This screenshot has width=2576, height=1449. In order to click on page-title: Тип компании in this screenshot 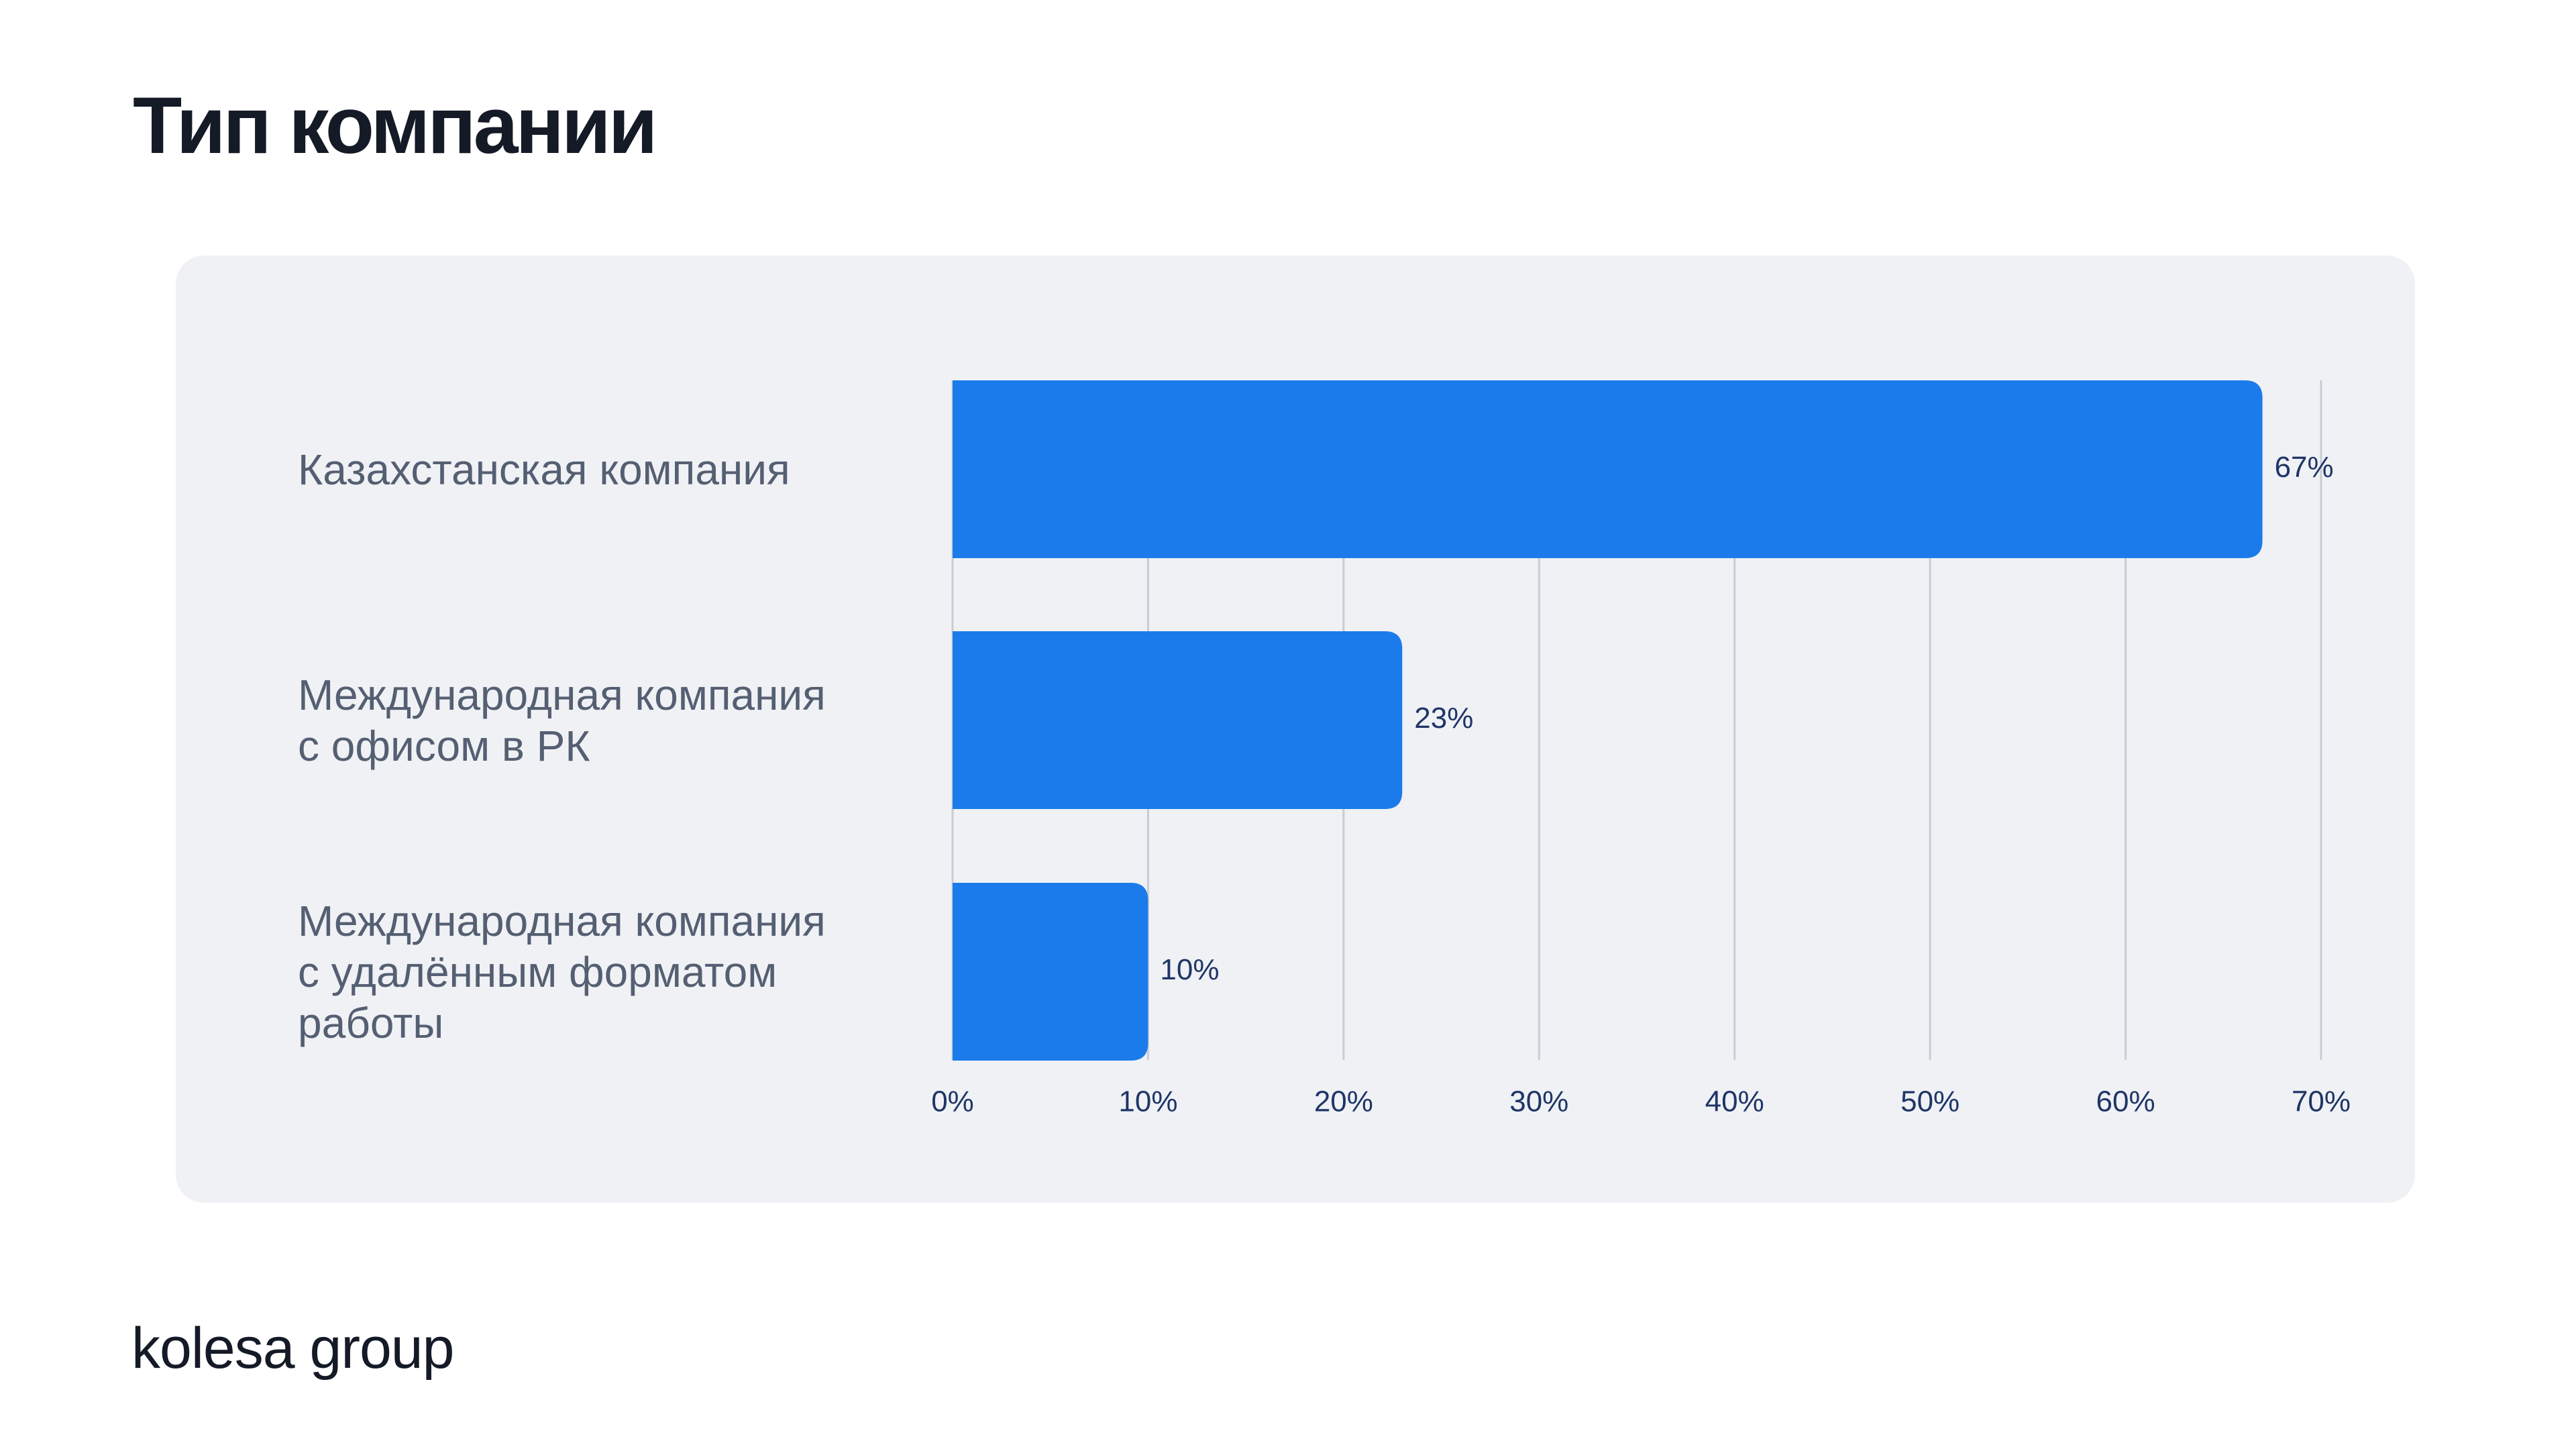, I will do `click(395, 125)`.